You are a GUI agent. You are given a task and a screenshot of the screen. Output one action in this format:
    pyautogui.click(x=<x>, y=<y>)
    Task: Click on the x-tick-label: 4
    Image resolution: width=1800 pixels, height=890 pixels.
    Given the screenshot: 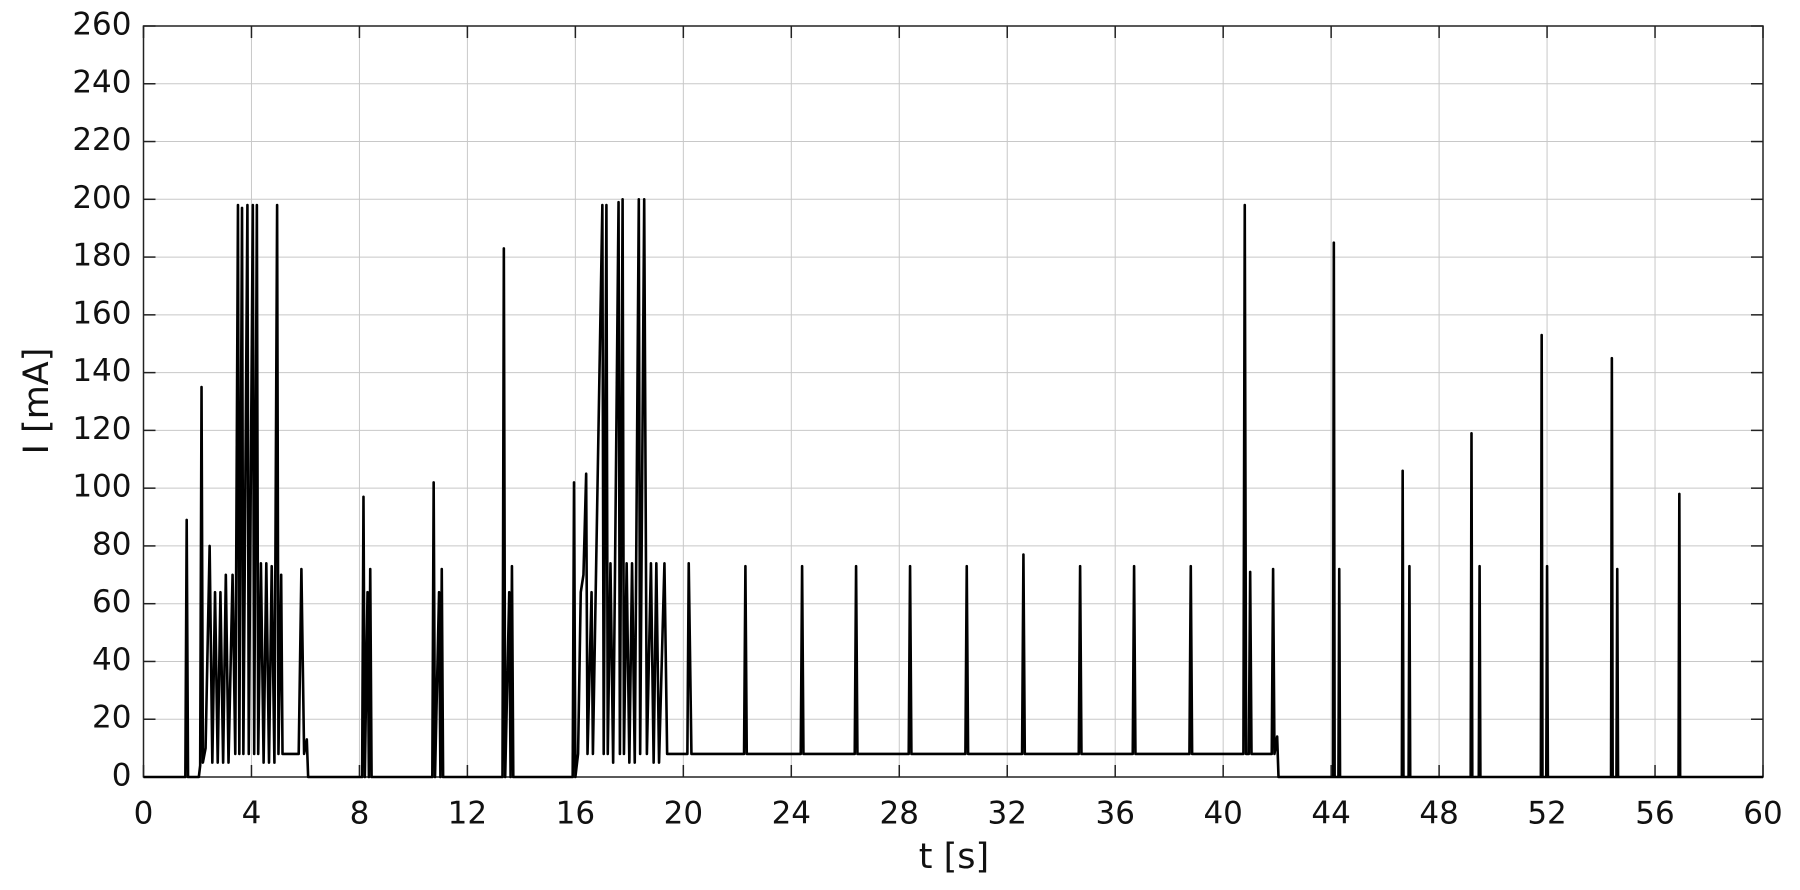 What is the action you would take?
    pyautogui.click(x=252, y=814)
    